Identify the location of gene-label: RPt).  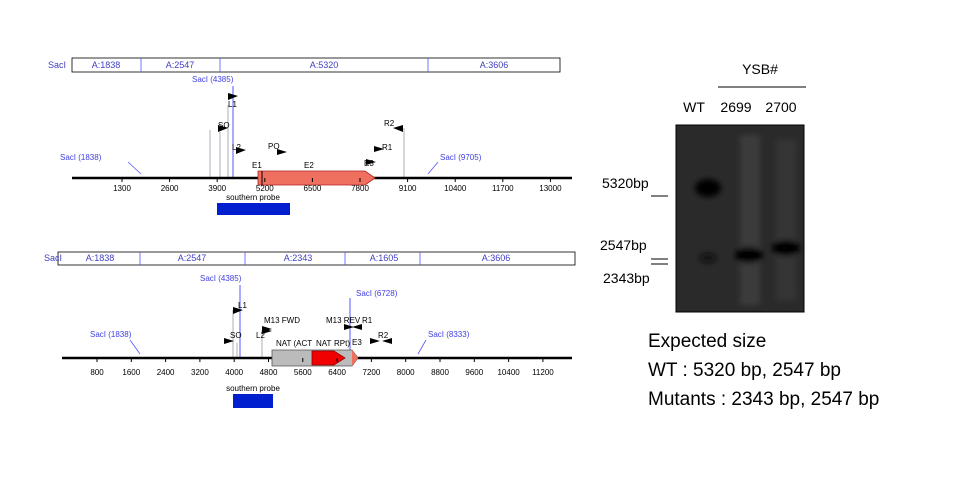
(342, 343).